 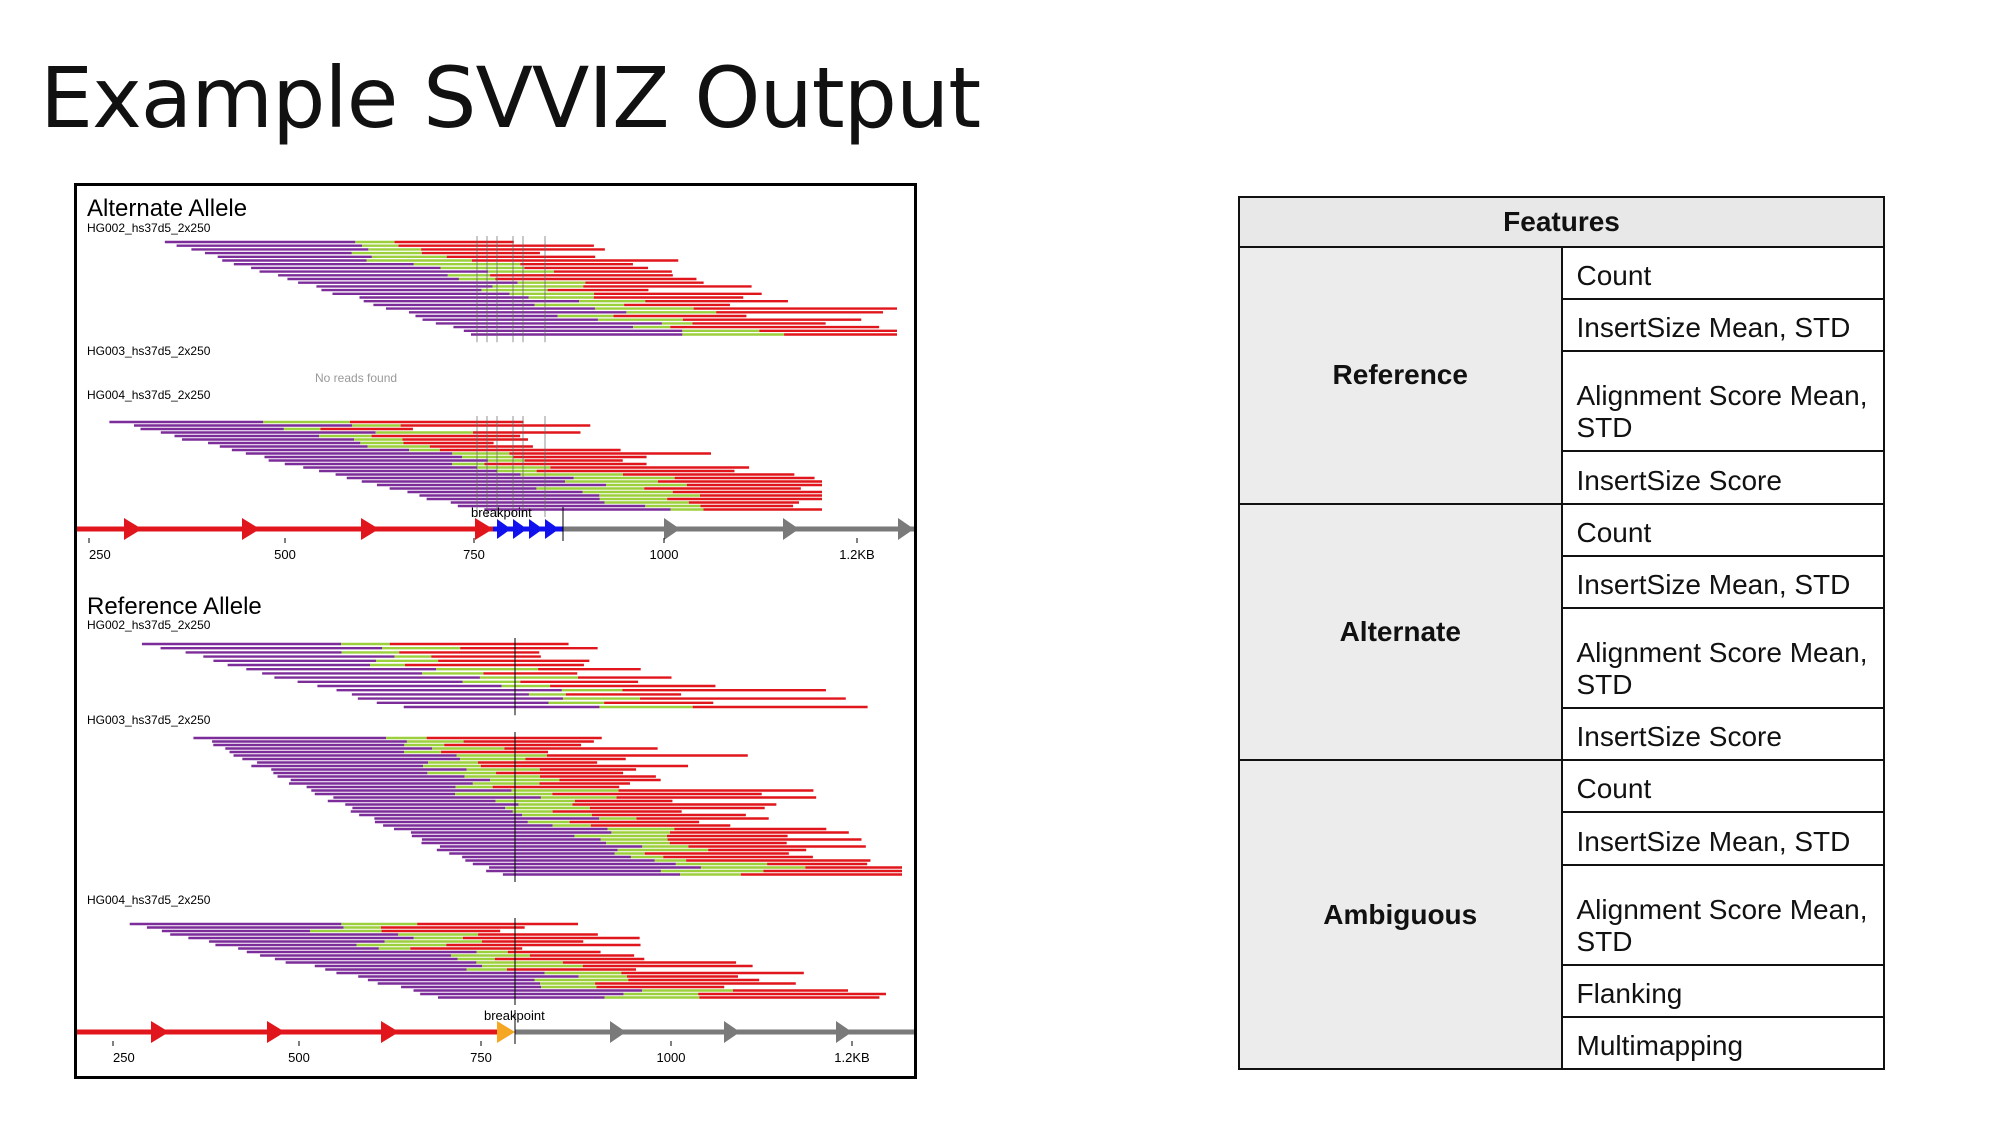 What do you see at coordinates (1722, 1043) in the screenshot?
I see `feature-cell: Multimapping` at bounding box center [1722, 1043].